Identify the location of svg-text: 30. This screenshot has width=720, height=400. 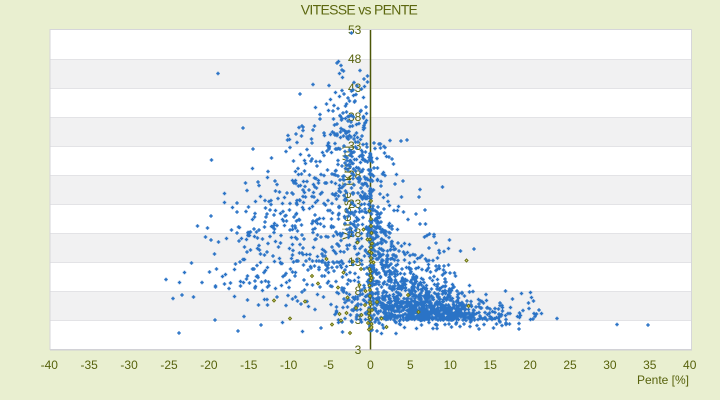
(610, 365).